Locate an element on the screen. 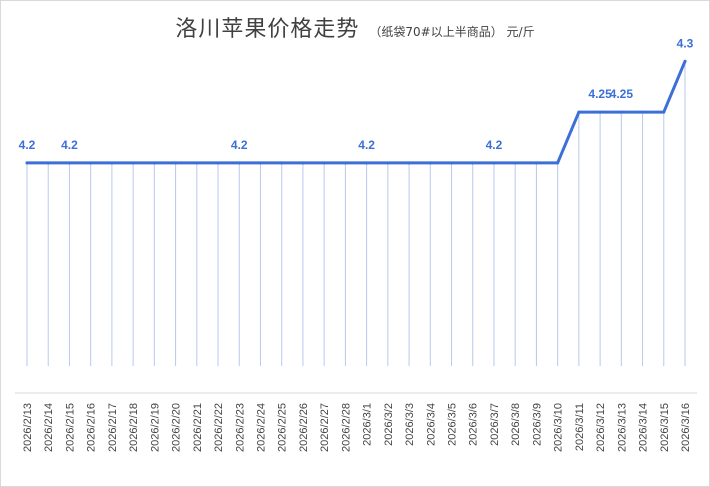  x-tick-label: 2026/2/23 is located at coordinates (240, 427).